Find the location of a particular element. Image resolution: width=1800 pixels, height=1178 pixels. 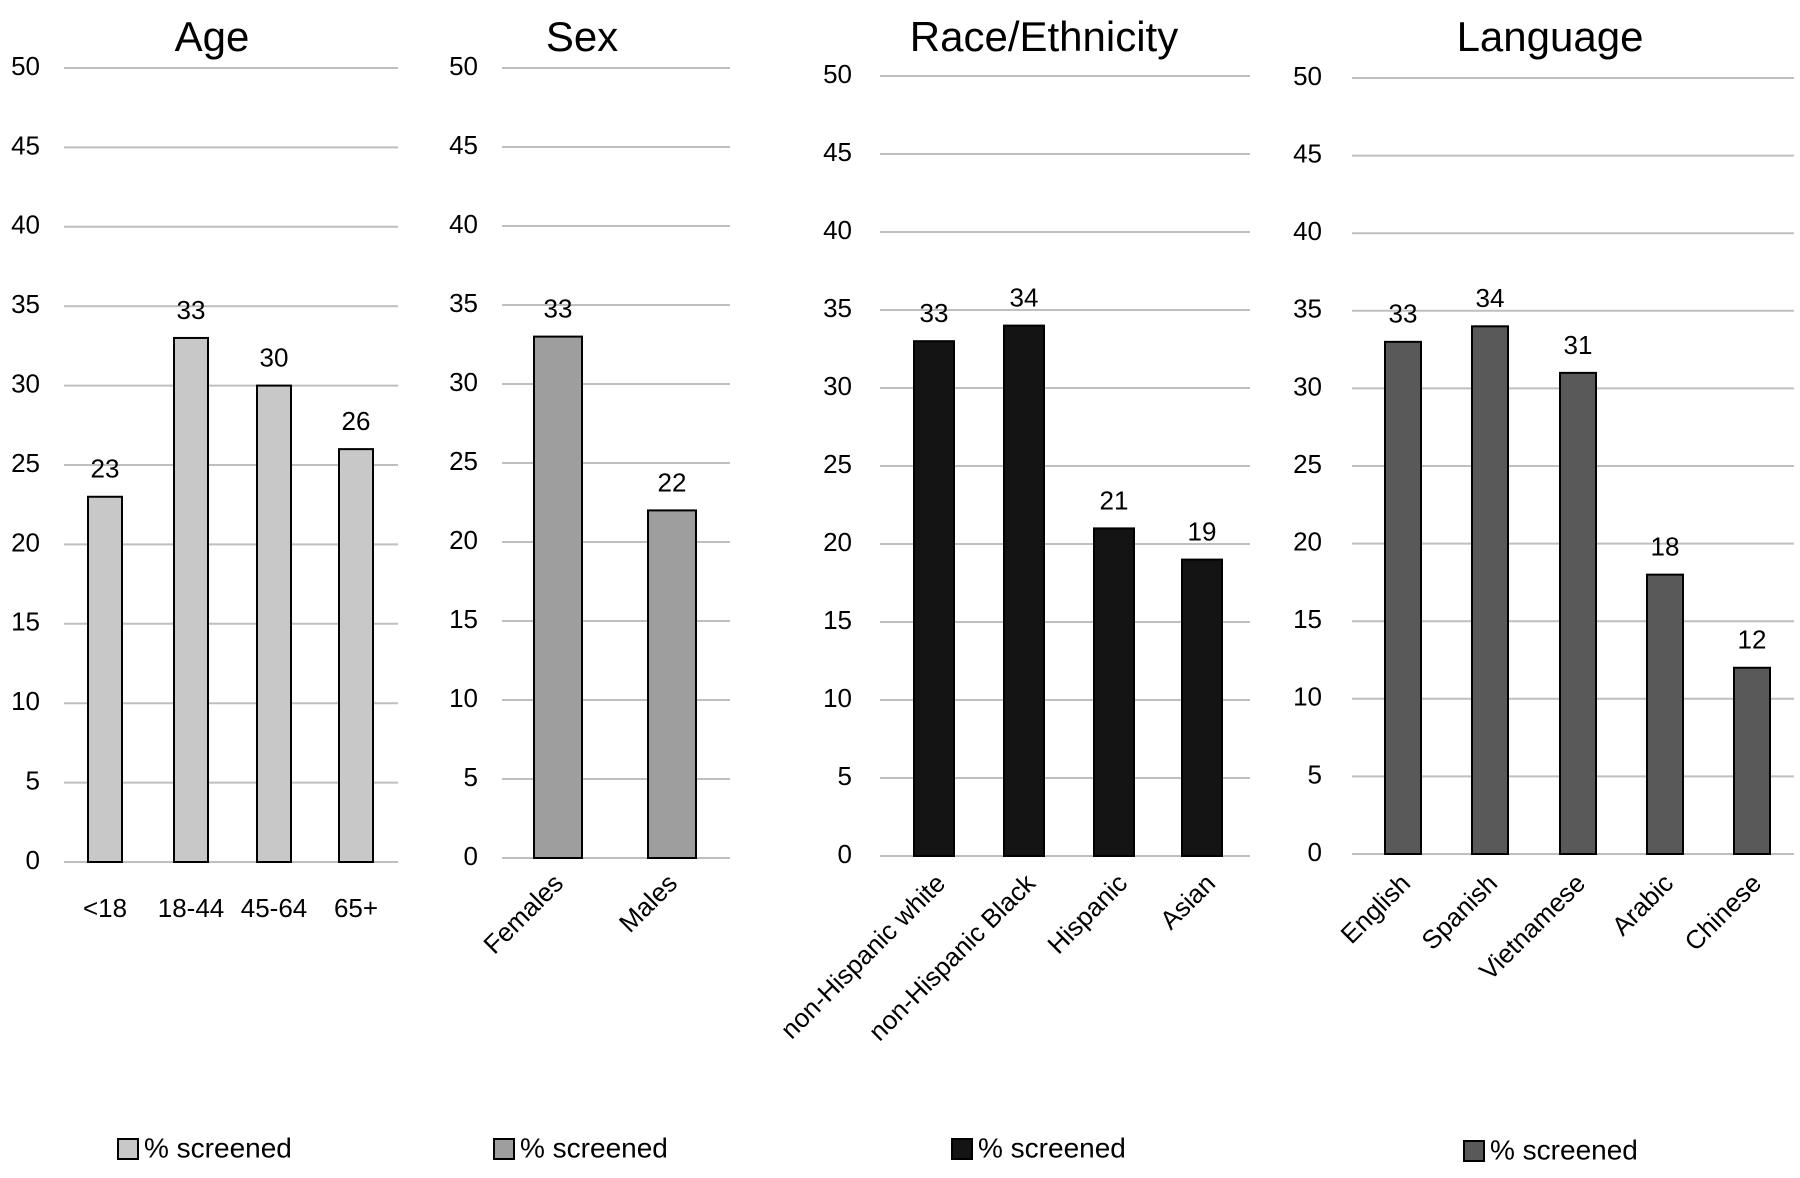

data-label: 26 is located at coordinates (356, 421).